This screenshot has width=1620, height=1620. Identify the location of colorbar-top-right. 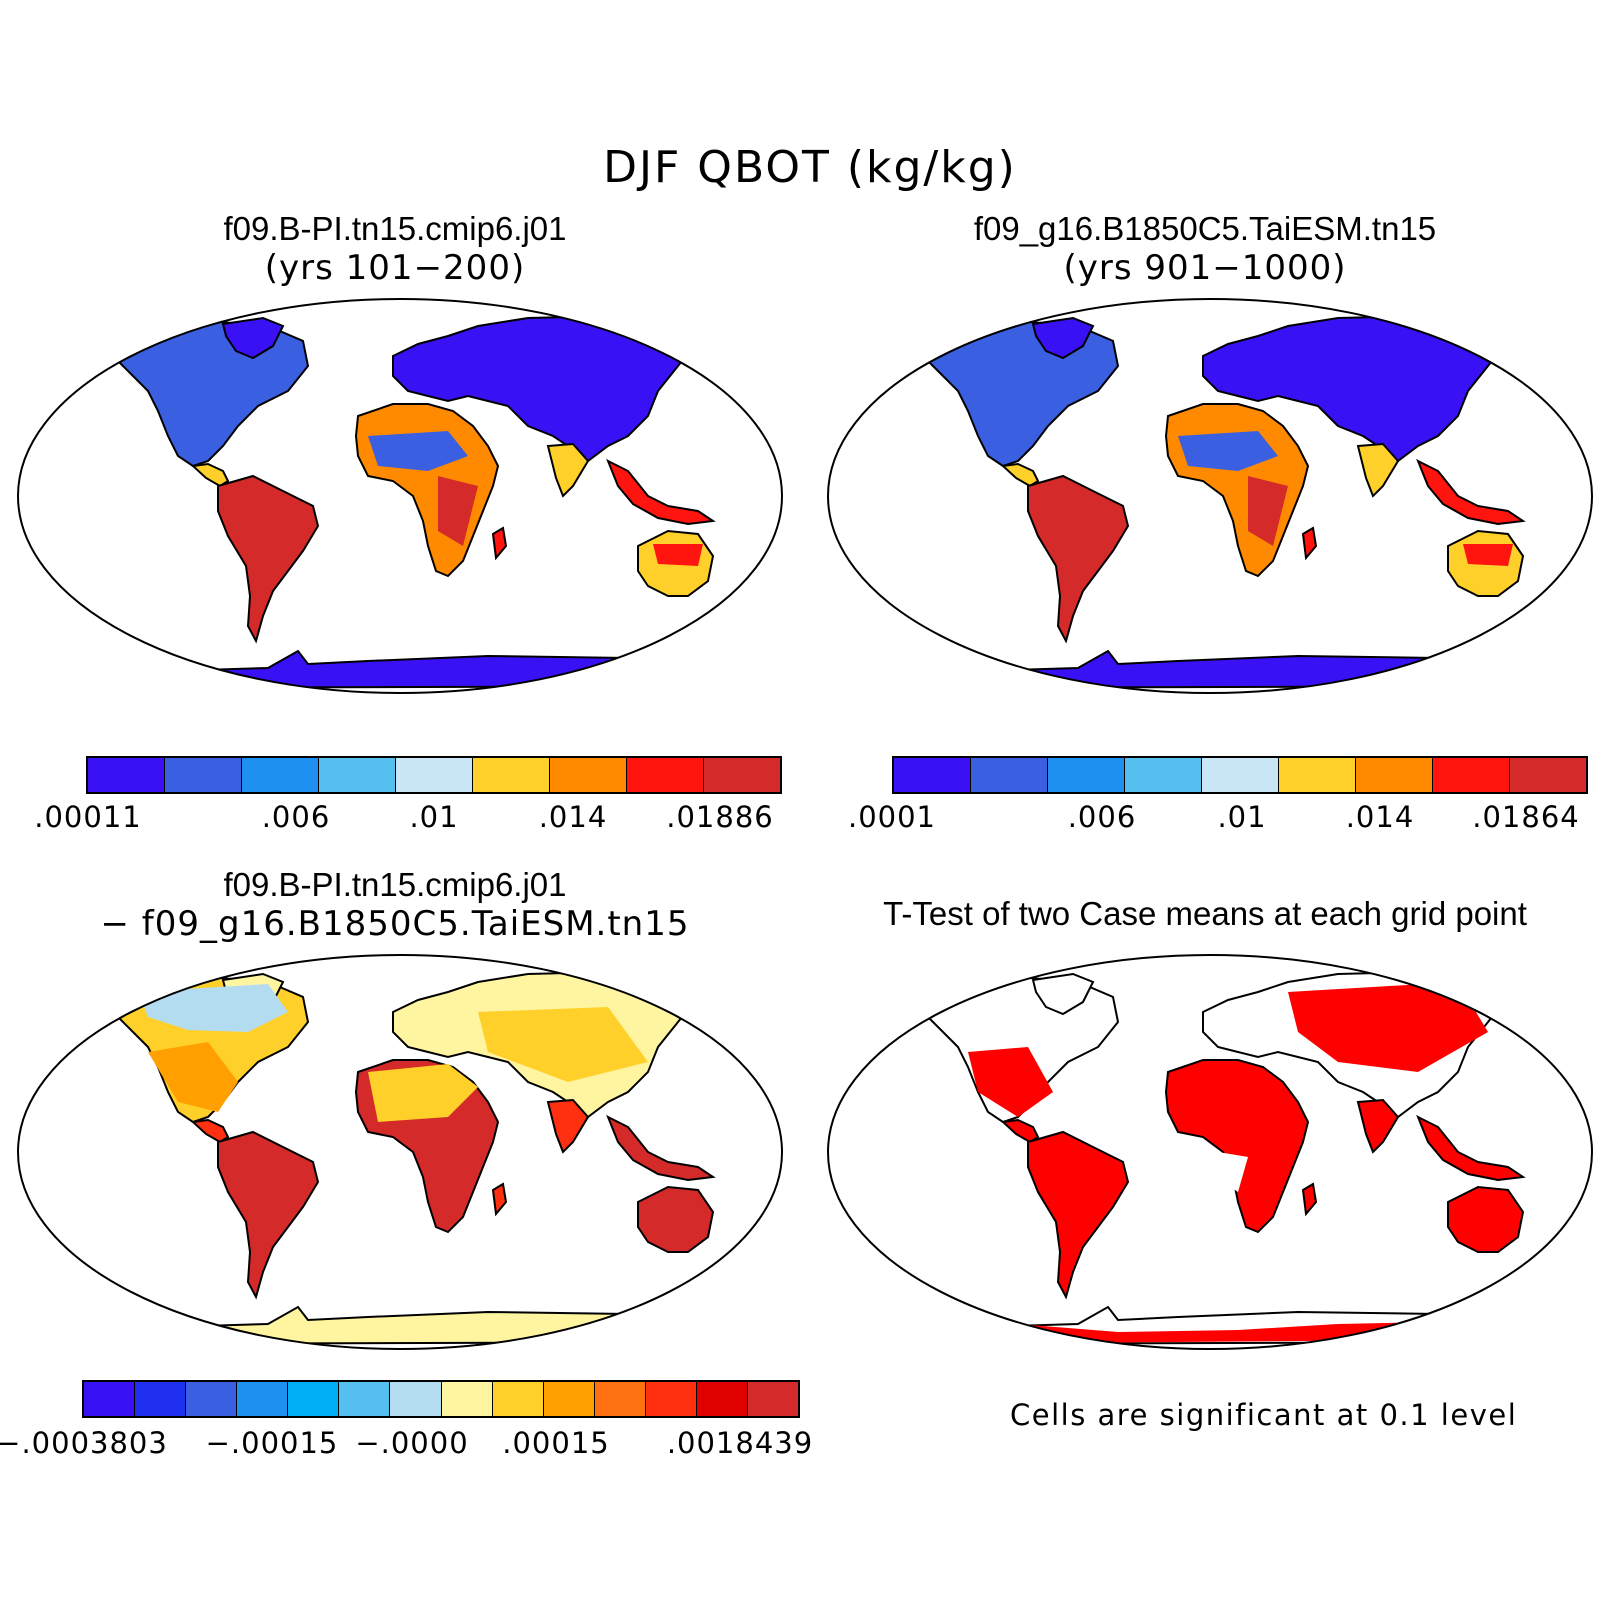
(1240, 775).